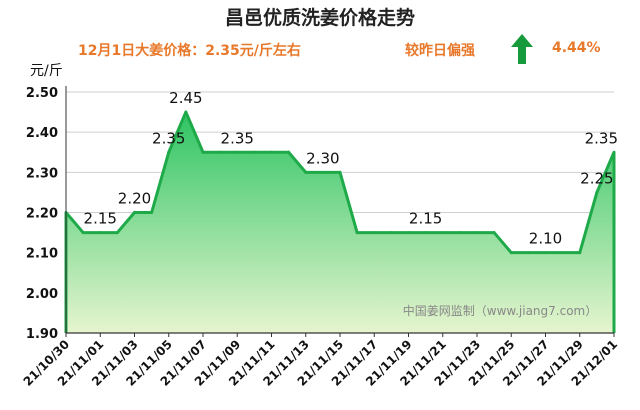  I want to click on y-tick-label: 2.00, so click(42, 294).